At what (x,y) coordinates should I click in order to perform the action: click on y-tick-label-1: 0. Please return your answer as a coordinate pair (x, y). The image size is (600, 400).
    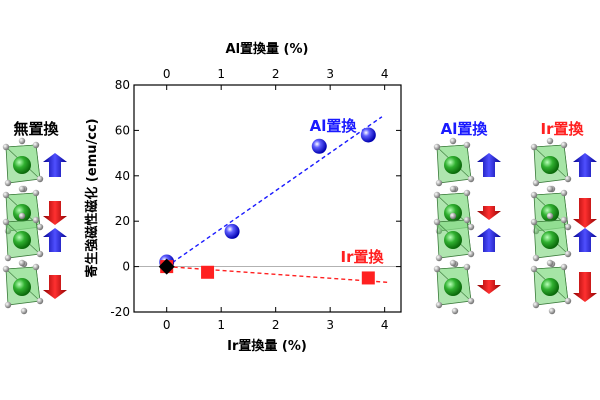
    Looking at the image, I should click on (126, 267).